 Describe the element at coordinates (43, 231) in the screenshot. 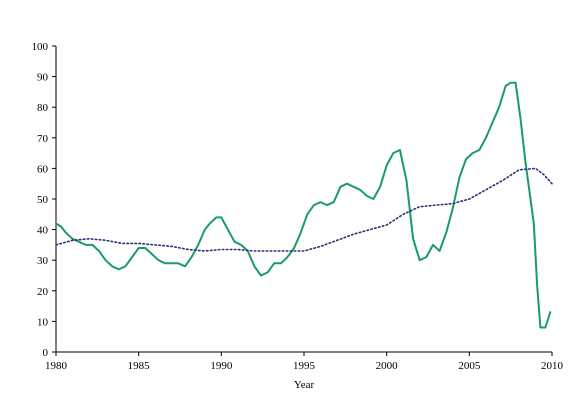

I see `y-tick-label: 40` at that location.